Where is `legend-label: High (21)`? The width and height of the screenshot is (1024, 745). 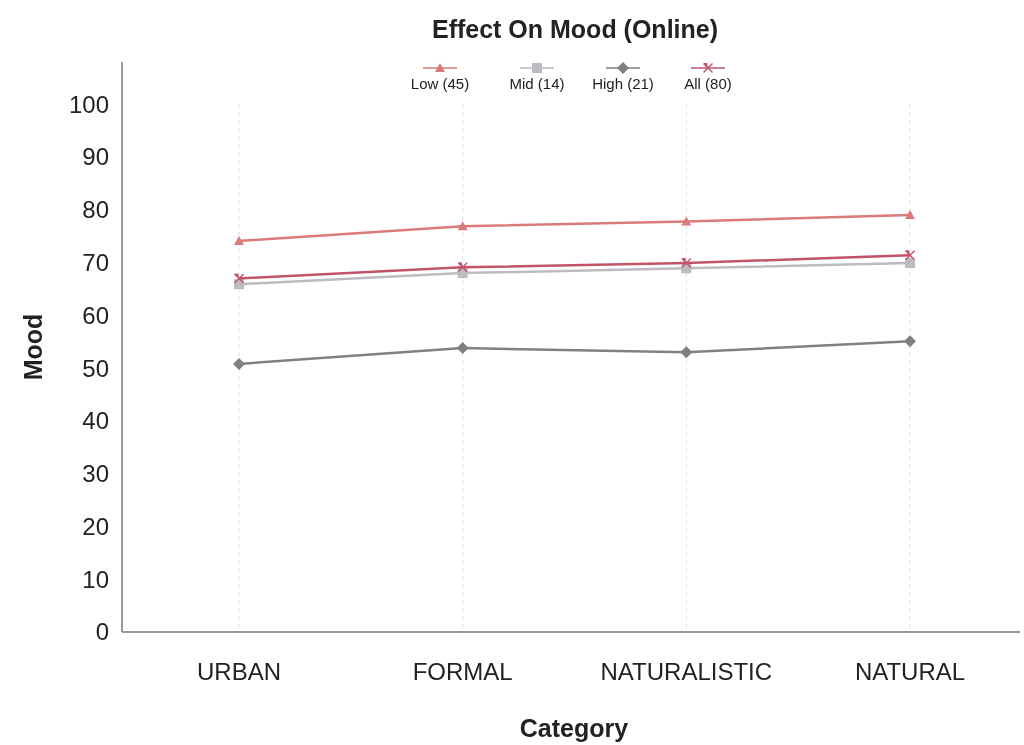
legend-label: High (21) is located at coordinates (623, 83).